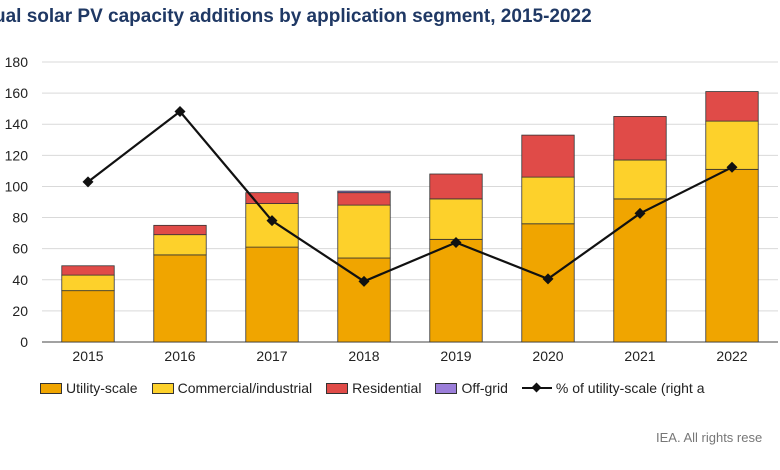 The width and height of the screenshot is (780, 470). Describe the element at coordinates (272, 221) in the screenshot. I see `utility-share-point-2017` at that location.